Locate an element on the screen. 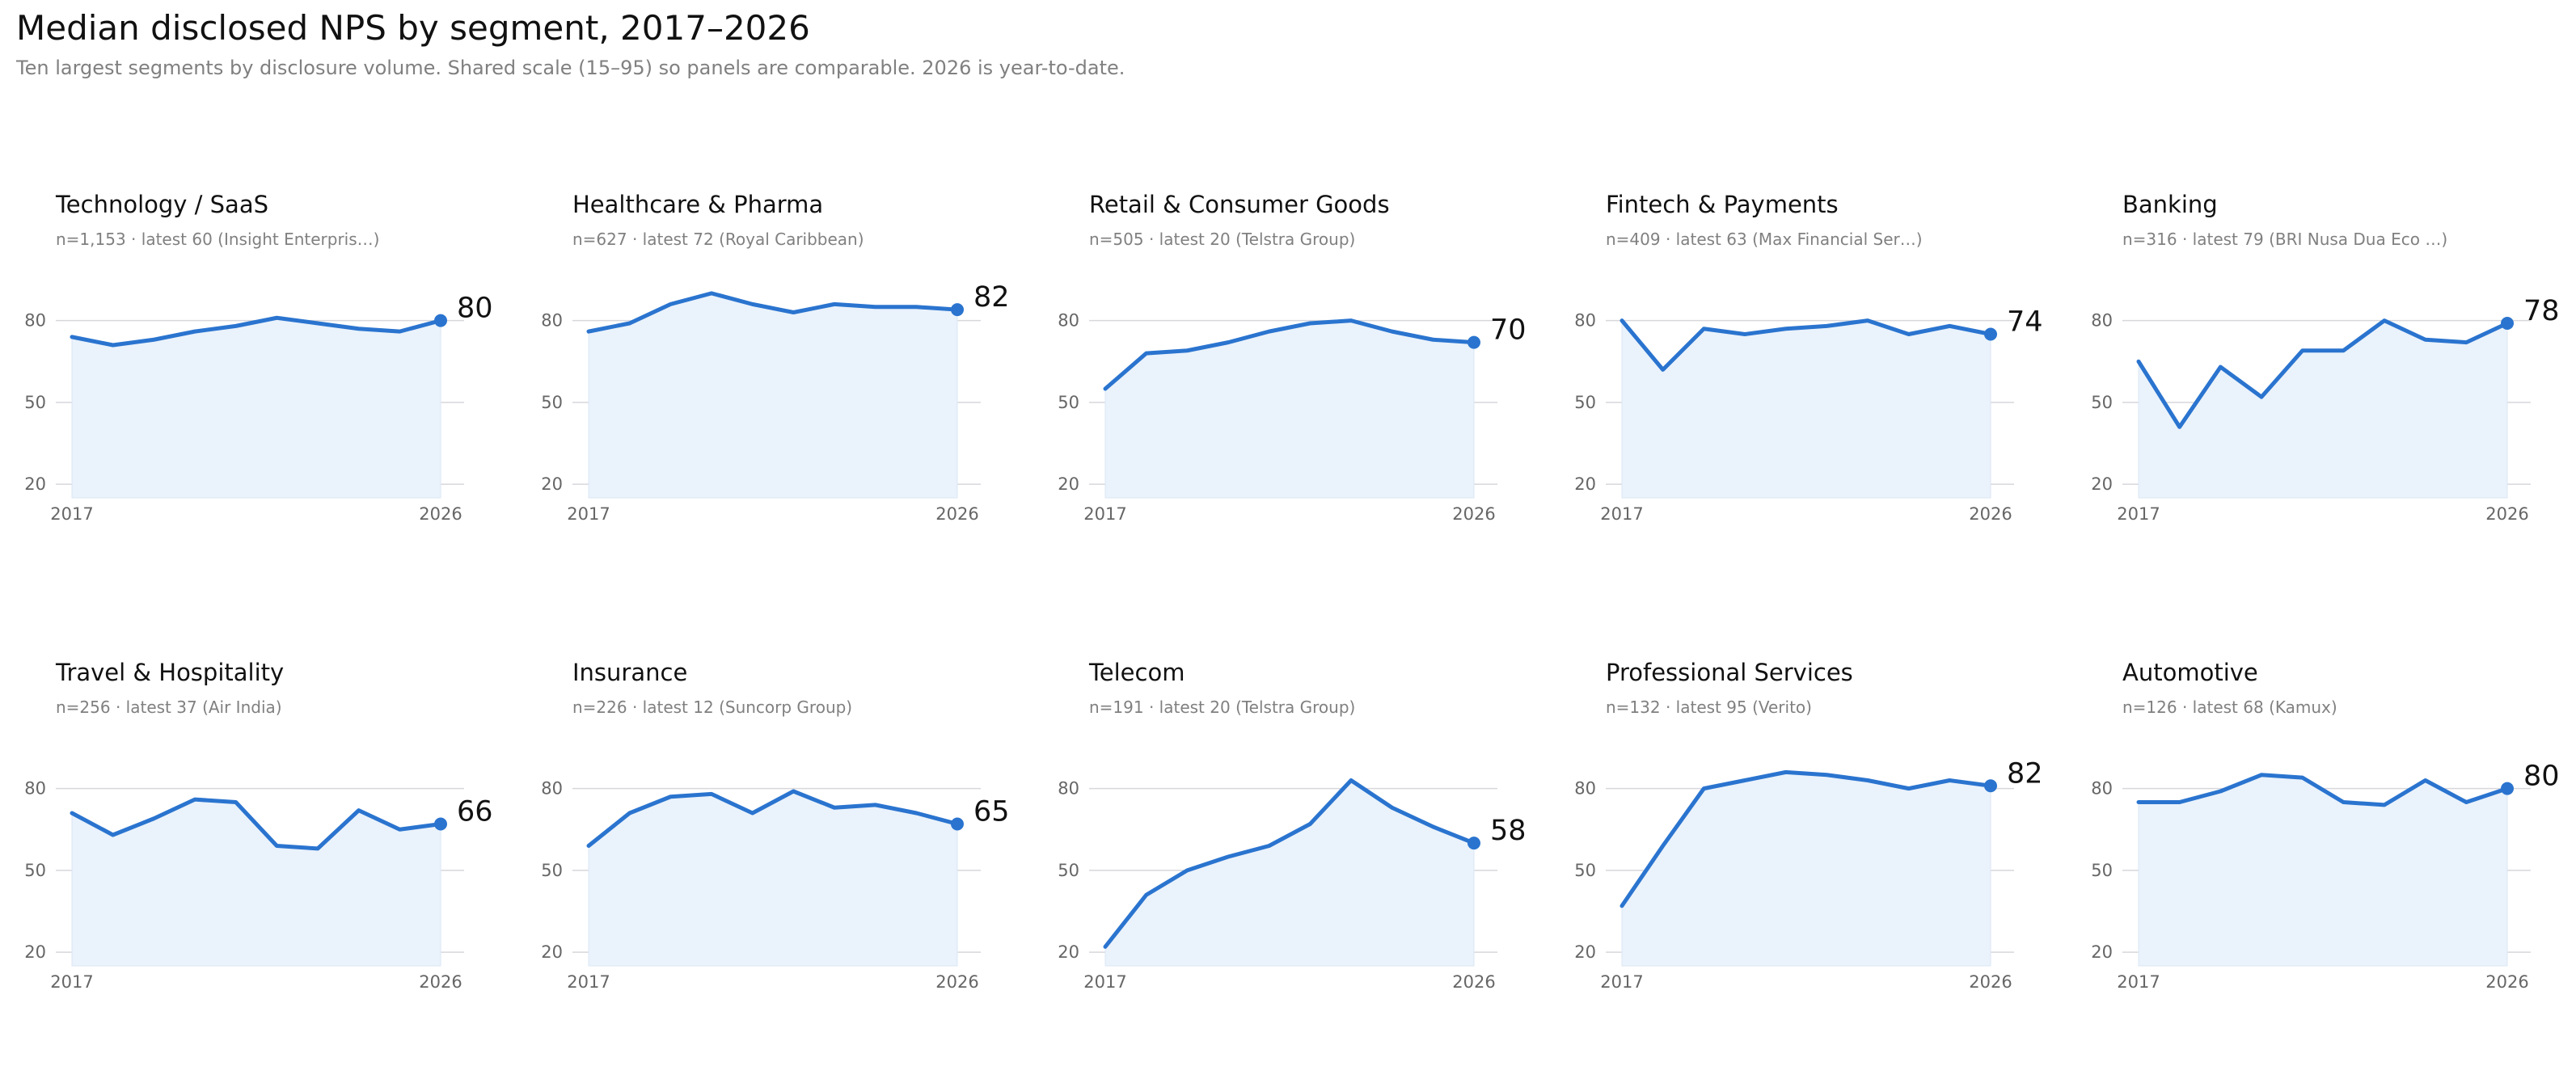  panel-plot: 20 50 80 66 2017 2026 is located at coordinates (258, 885).